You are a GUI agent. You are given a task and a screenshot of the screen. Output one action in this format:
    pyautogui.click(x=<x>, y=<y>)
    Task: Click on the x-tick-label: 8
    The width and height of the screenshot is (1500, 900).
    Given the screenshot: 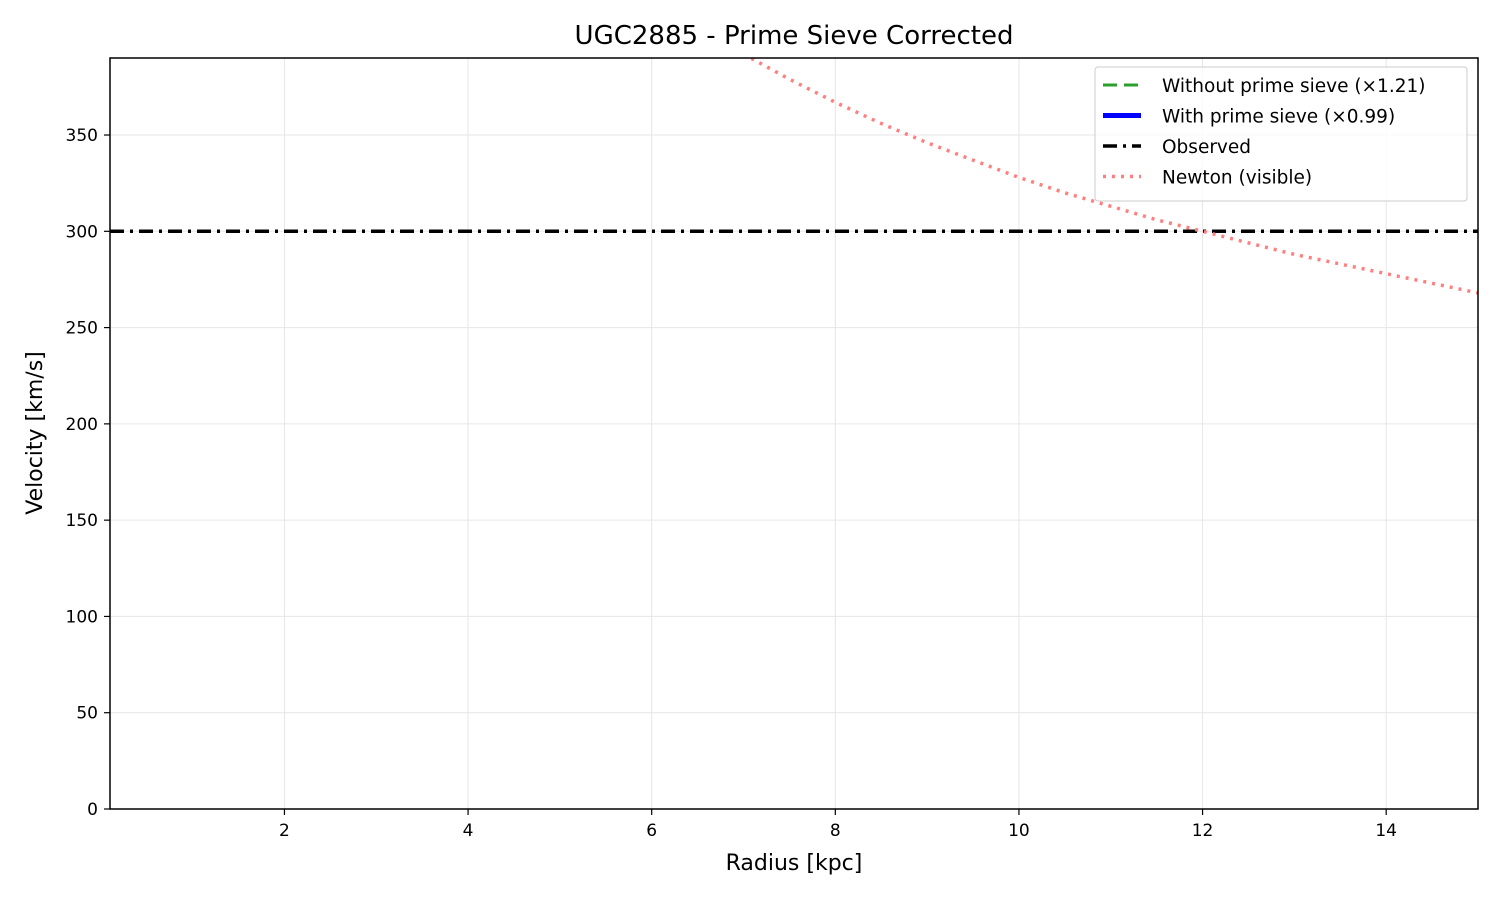 What is the action you would take?
    pyautogui.click(x=835, y=831)
    